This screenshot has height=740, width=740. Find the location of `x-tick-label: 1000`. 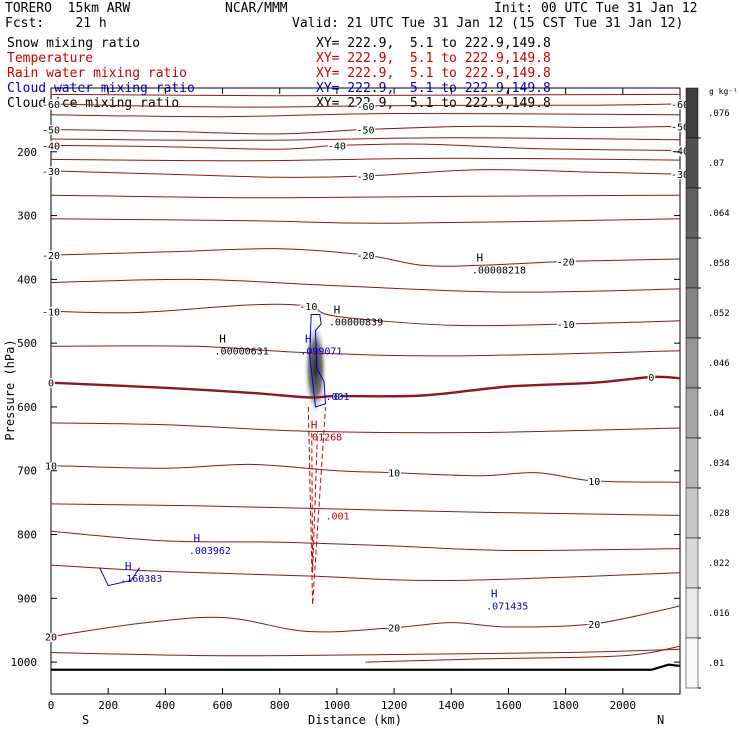

x-tick-label: 1000 is located at coordinates (337, 705).